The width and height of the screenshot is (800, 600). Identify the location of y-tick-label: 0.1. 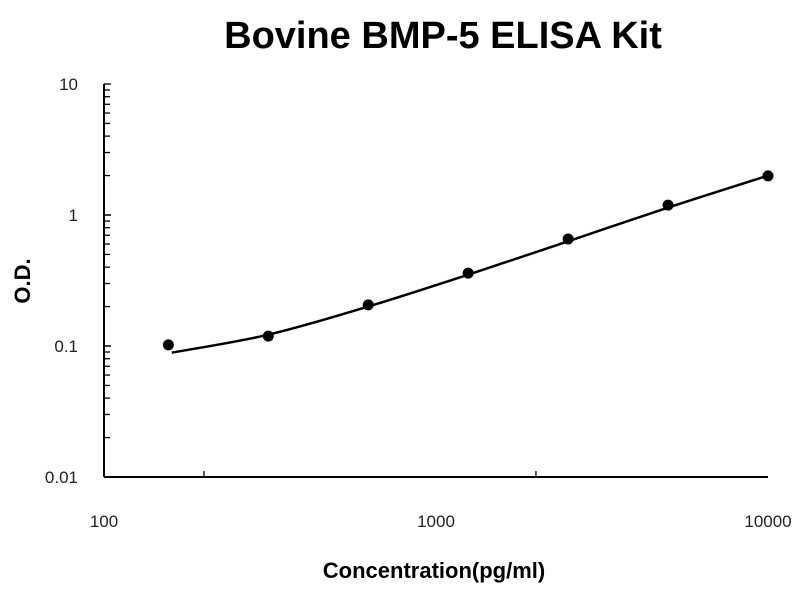
(66, 346).